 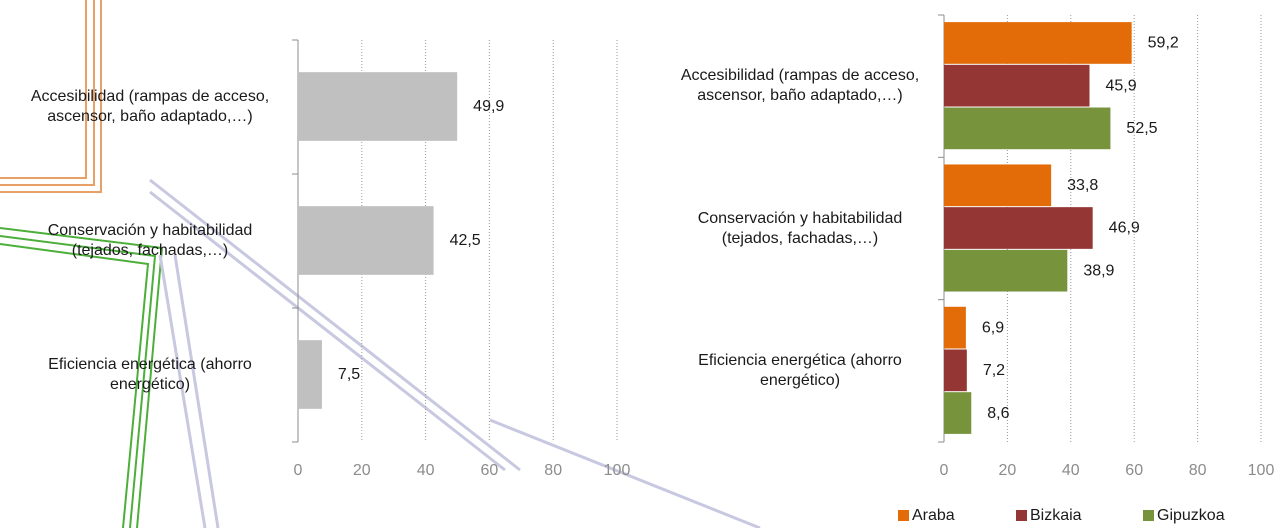 What do you see at coordinates (1056, 515) in the screenshot?
I see `legend-label: Bizkaia` at bounding box center [1056, 515].